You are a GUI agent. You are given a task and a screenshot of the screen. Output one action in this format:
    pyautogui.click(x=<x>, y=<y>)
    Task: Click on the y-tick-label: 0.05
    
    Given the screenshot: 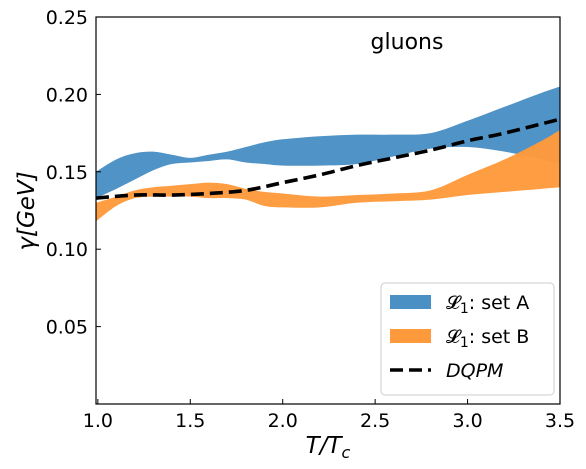 What is the action you would take?
    pyautogui.click(x=67, y=328)
    